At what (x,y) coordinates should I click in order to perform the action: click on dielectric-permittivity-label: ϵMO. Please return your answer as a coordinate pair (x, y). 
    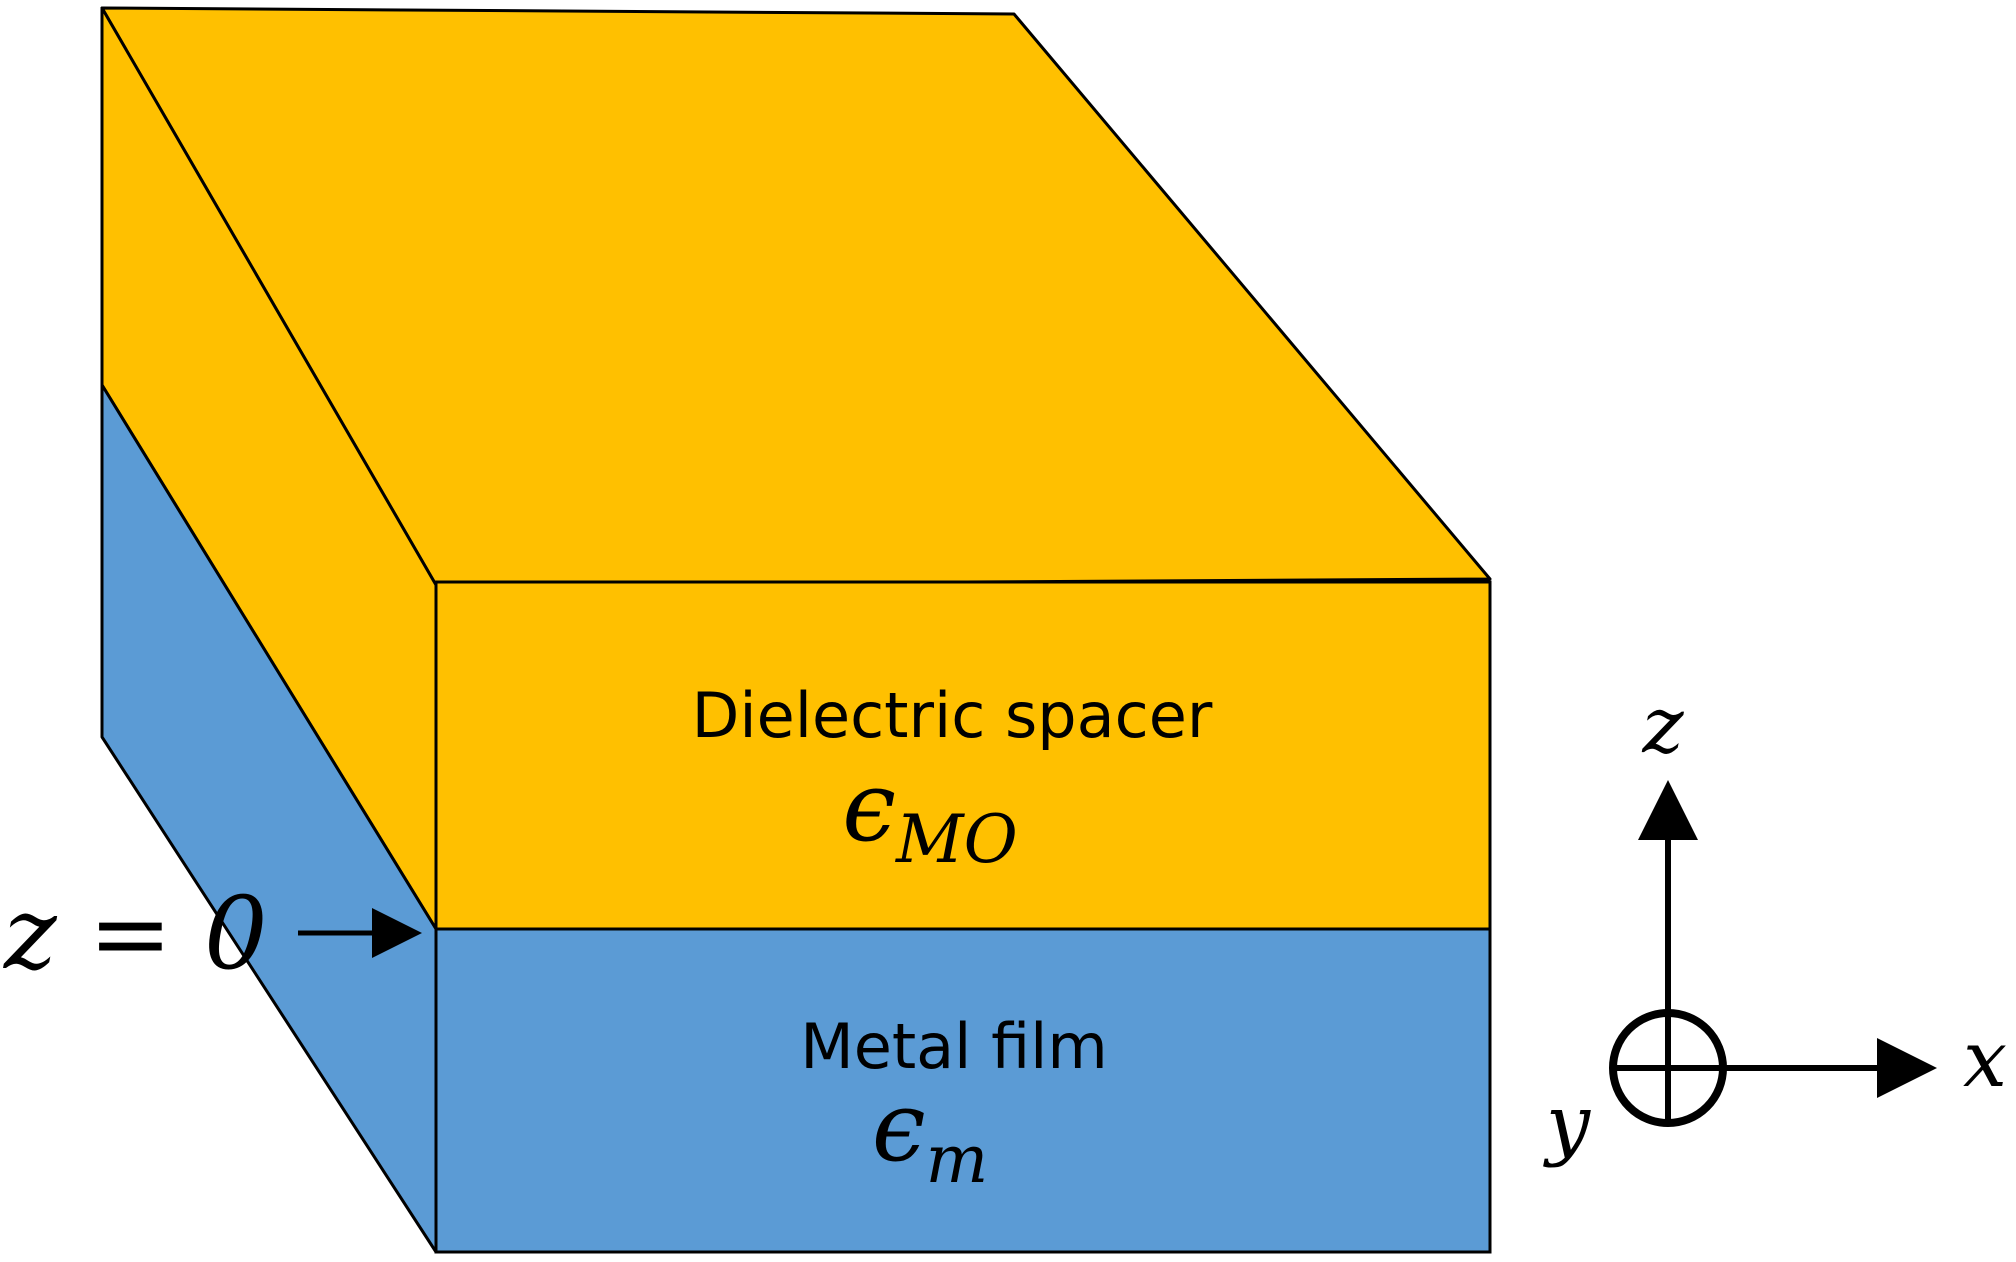
    Looking at the image, I should click on (929, 814).